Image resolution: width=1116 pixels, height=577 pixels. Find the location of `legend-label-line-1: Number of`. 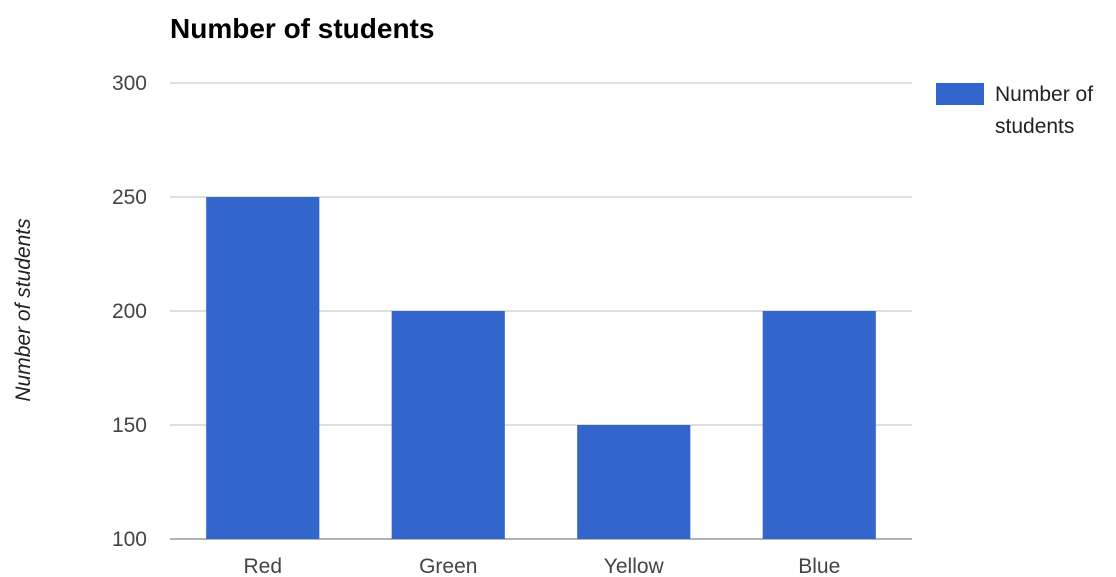

legend-label-line-1: Number of is located at coordinates (1044, 94).